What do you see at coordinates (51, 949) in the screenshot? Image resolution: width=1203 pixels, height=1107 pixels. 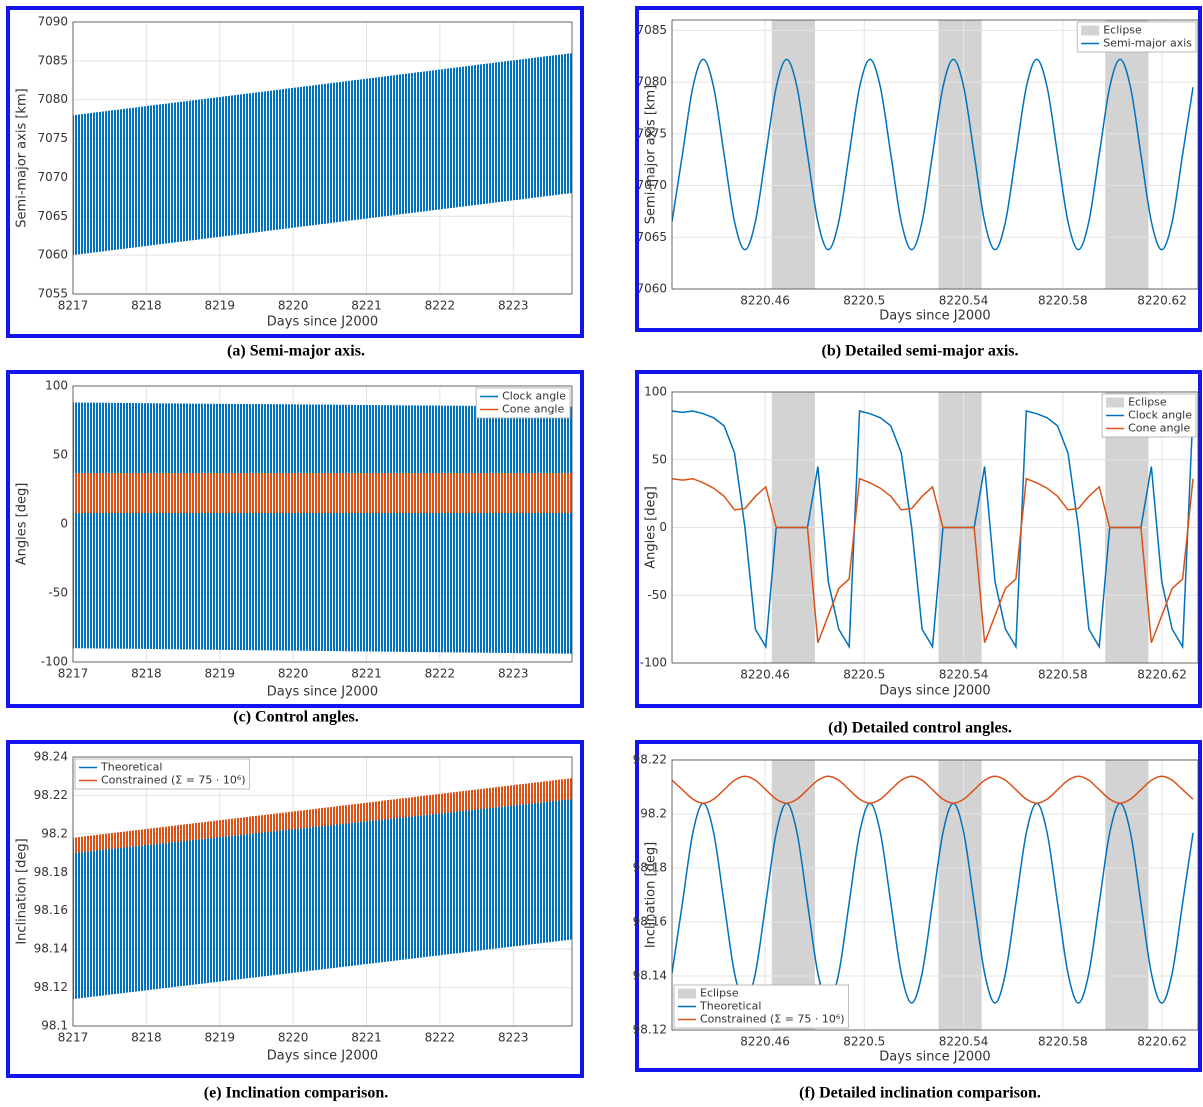 I see `y-tick-label: 98.14` at bounding box center [51, 949].